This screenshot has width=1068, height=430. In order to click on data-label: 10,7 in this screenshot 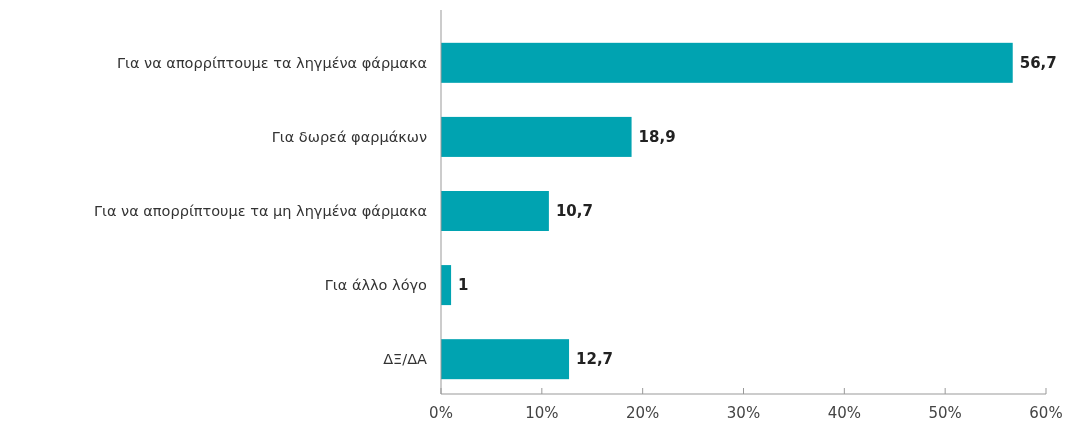, I will do `click(574, 211)`.